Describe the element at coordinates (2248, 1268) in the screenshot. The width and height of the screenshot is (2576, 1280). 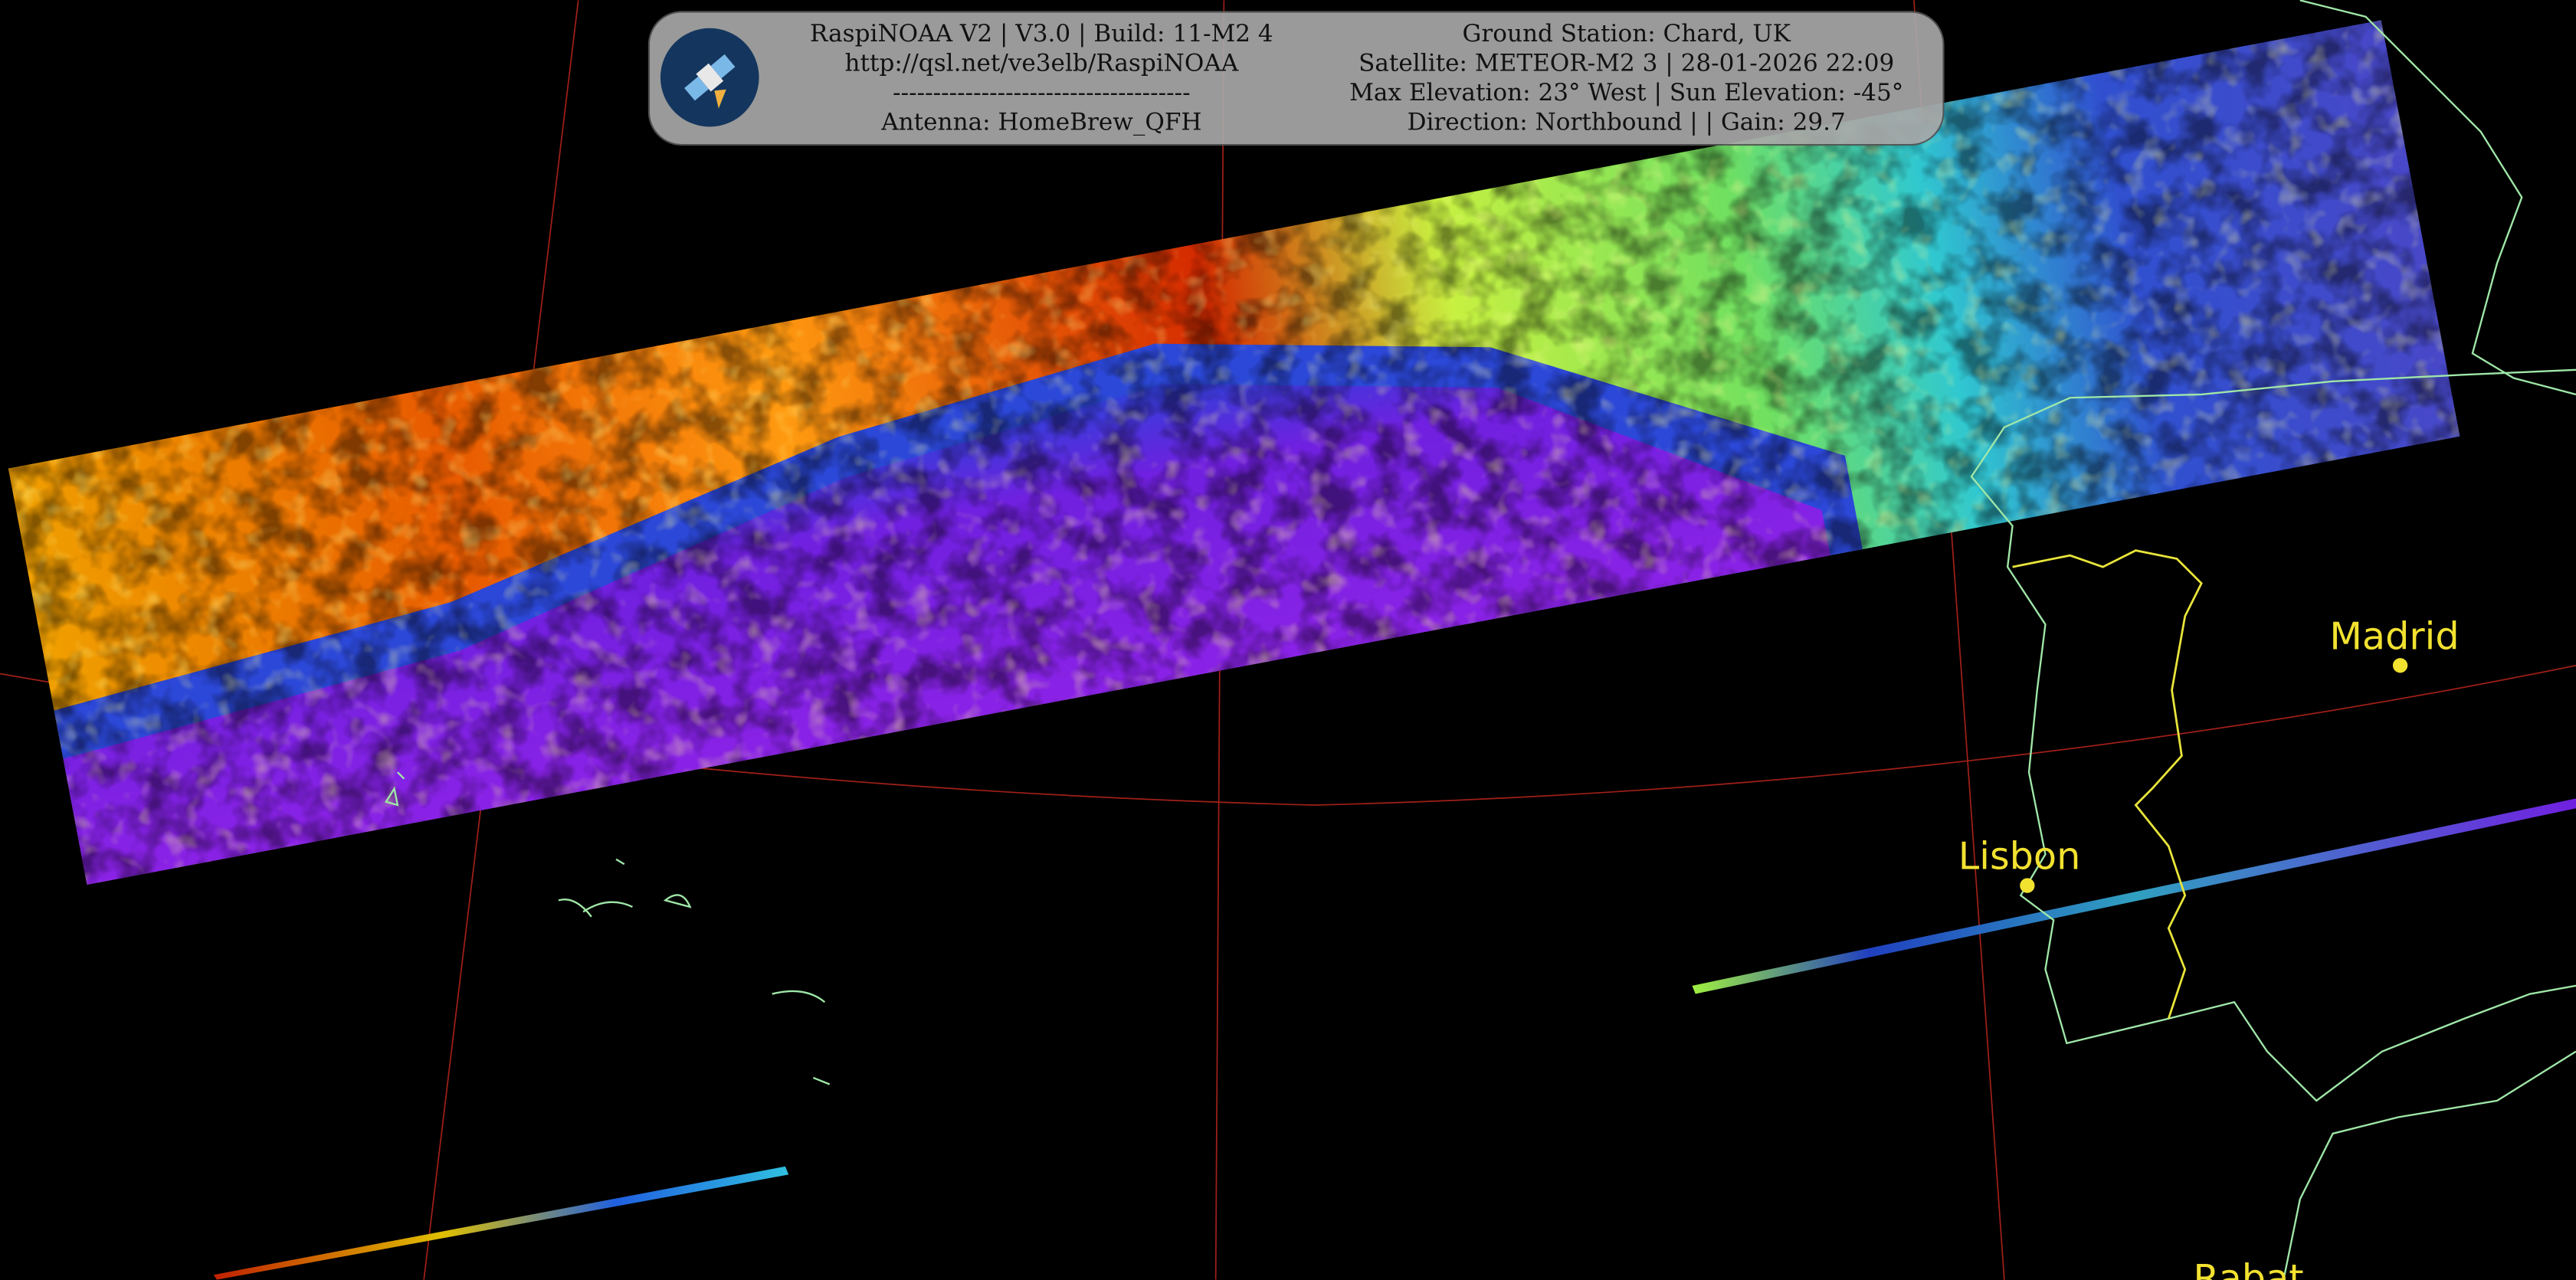
I see `city-label: Rabat` at that location.